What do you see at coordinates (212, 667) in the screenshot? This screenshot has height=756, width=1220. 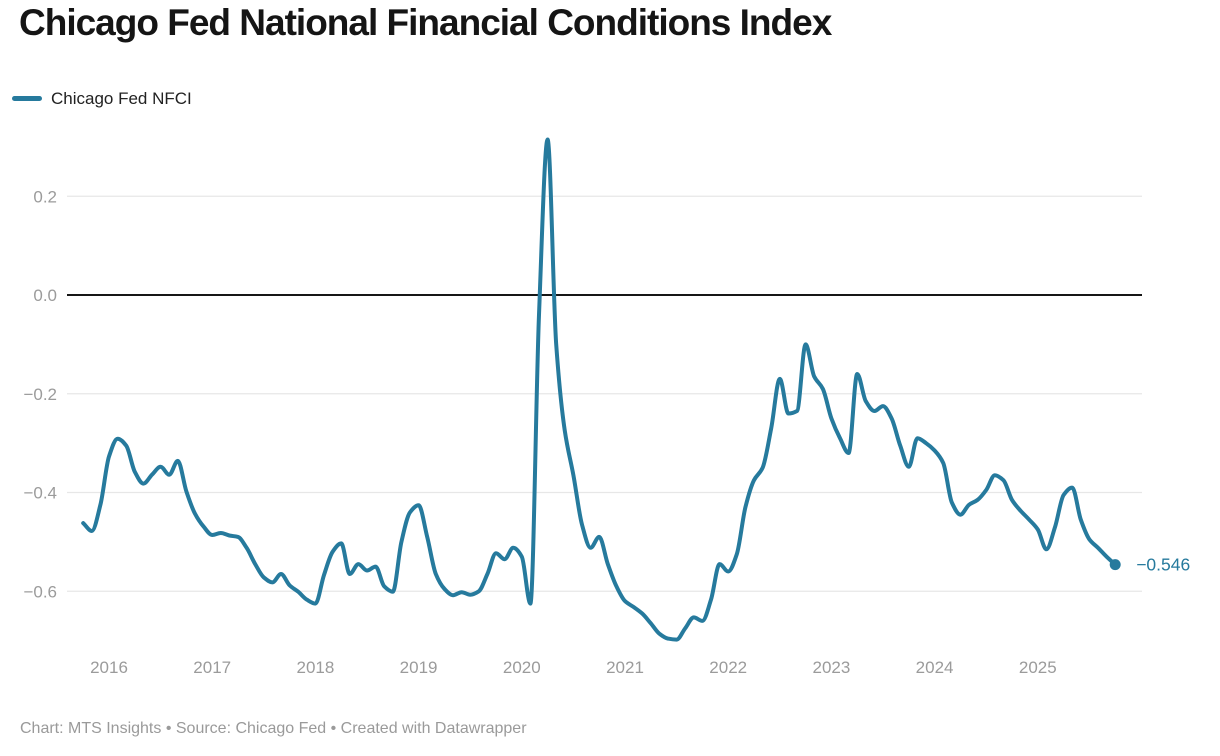 I see `x-tick-label: 2017` at bounding box center [212, 667].